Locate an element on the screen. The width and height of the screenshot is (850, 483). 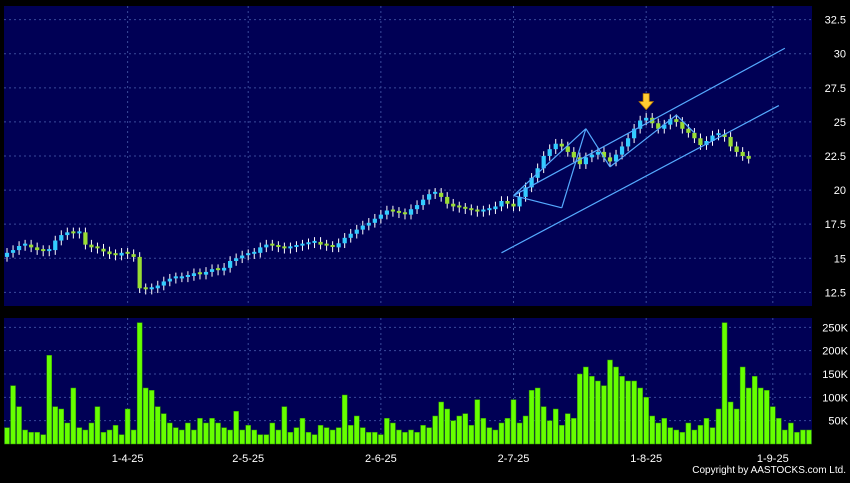
price-tick-label: 20 is located at coordinates (840, 191).